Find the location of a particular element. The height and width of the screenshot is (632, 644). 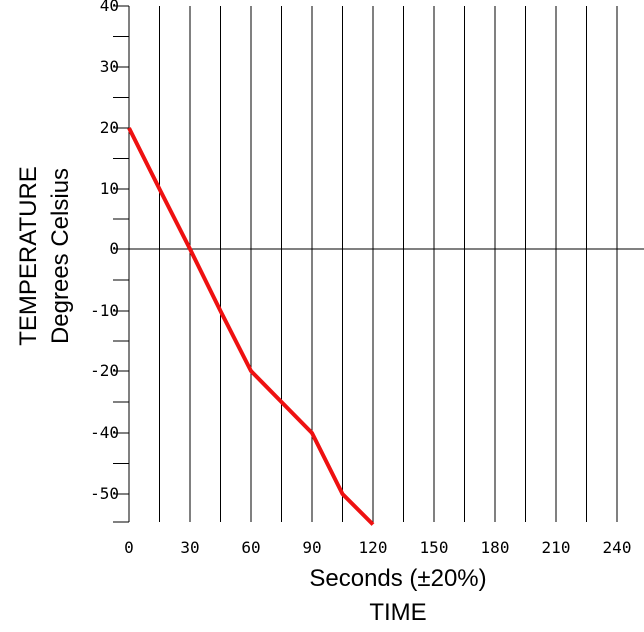

y-tick-label: -10 is located at coordinates (104, 310).